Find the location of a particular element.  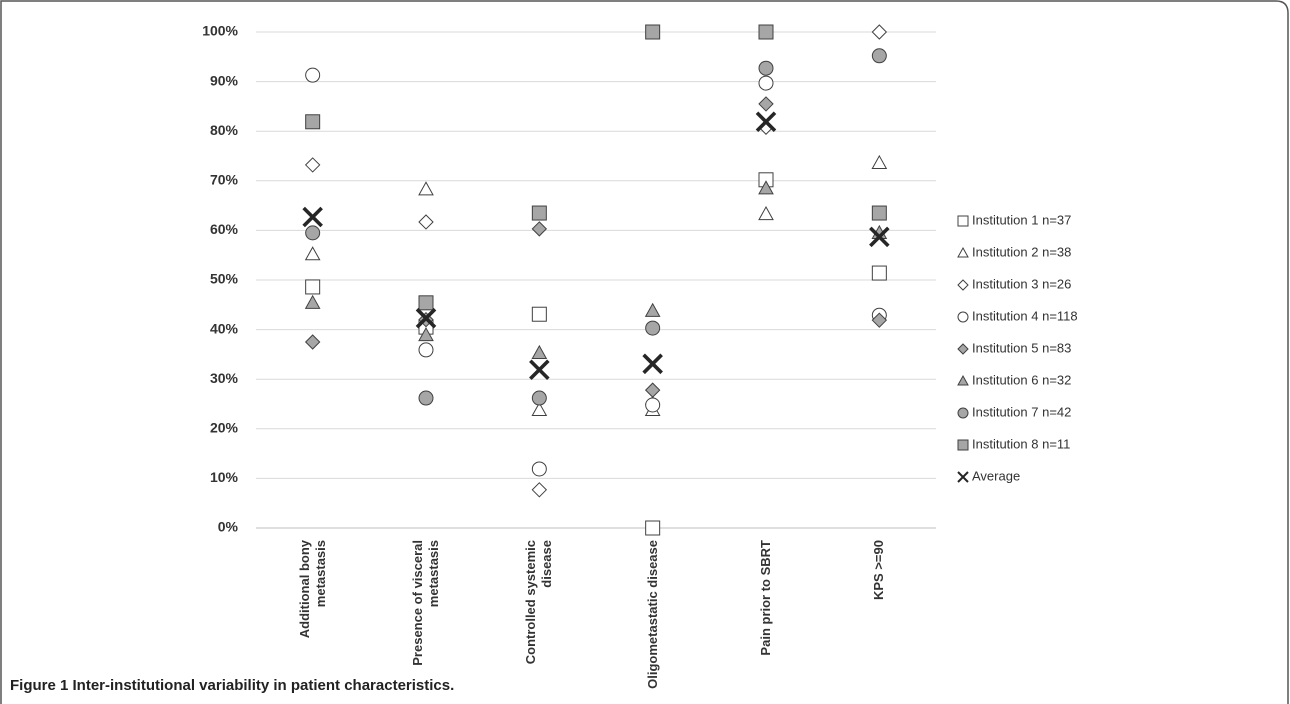

x-tick-label: KPS >=90 is located at coordinates (879, 570).